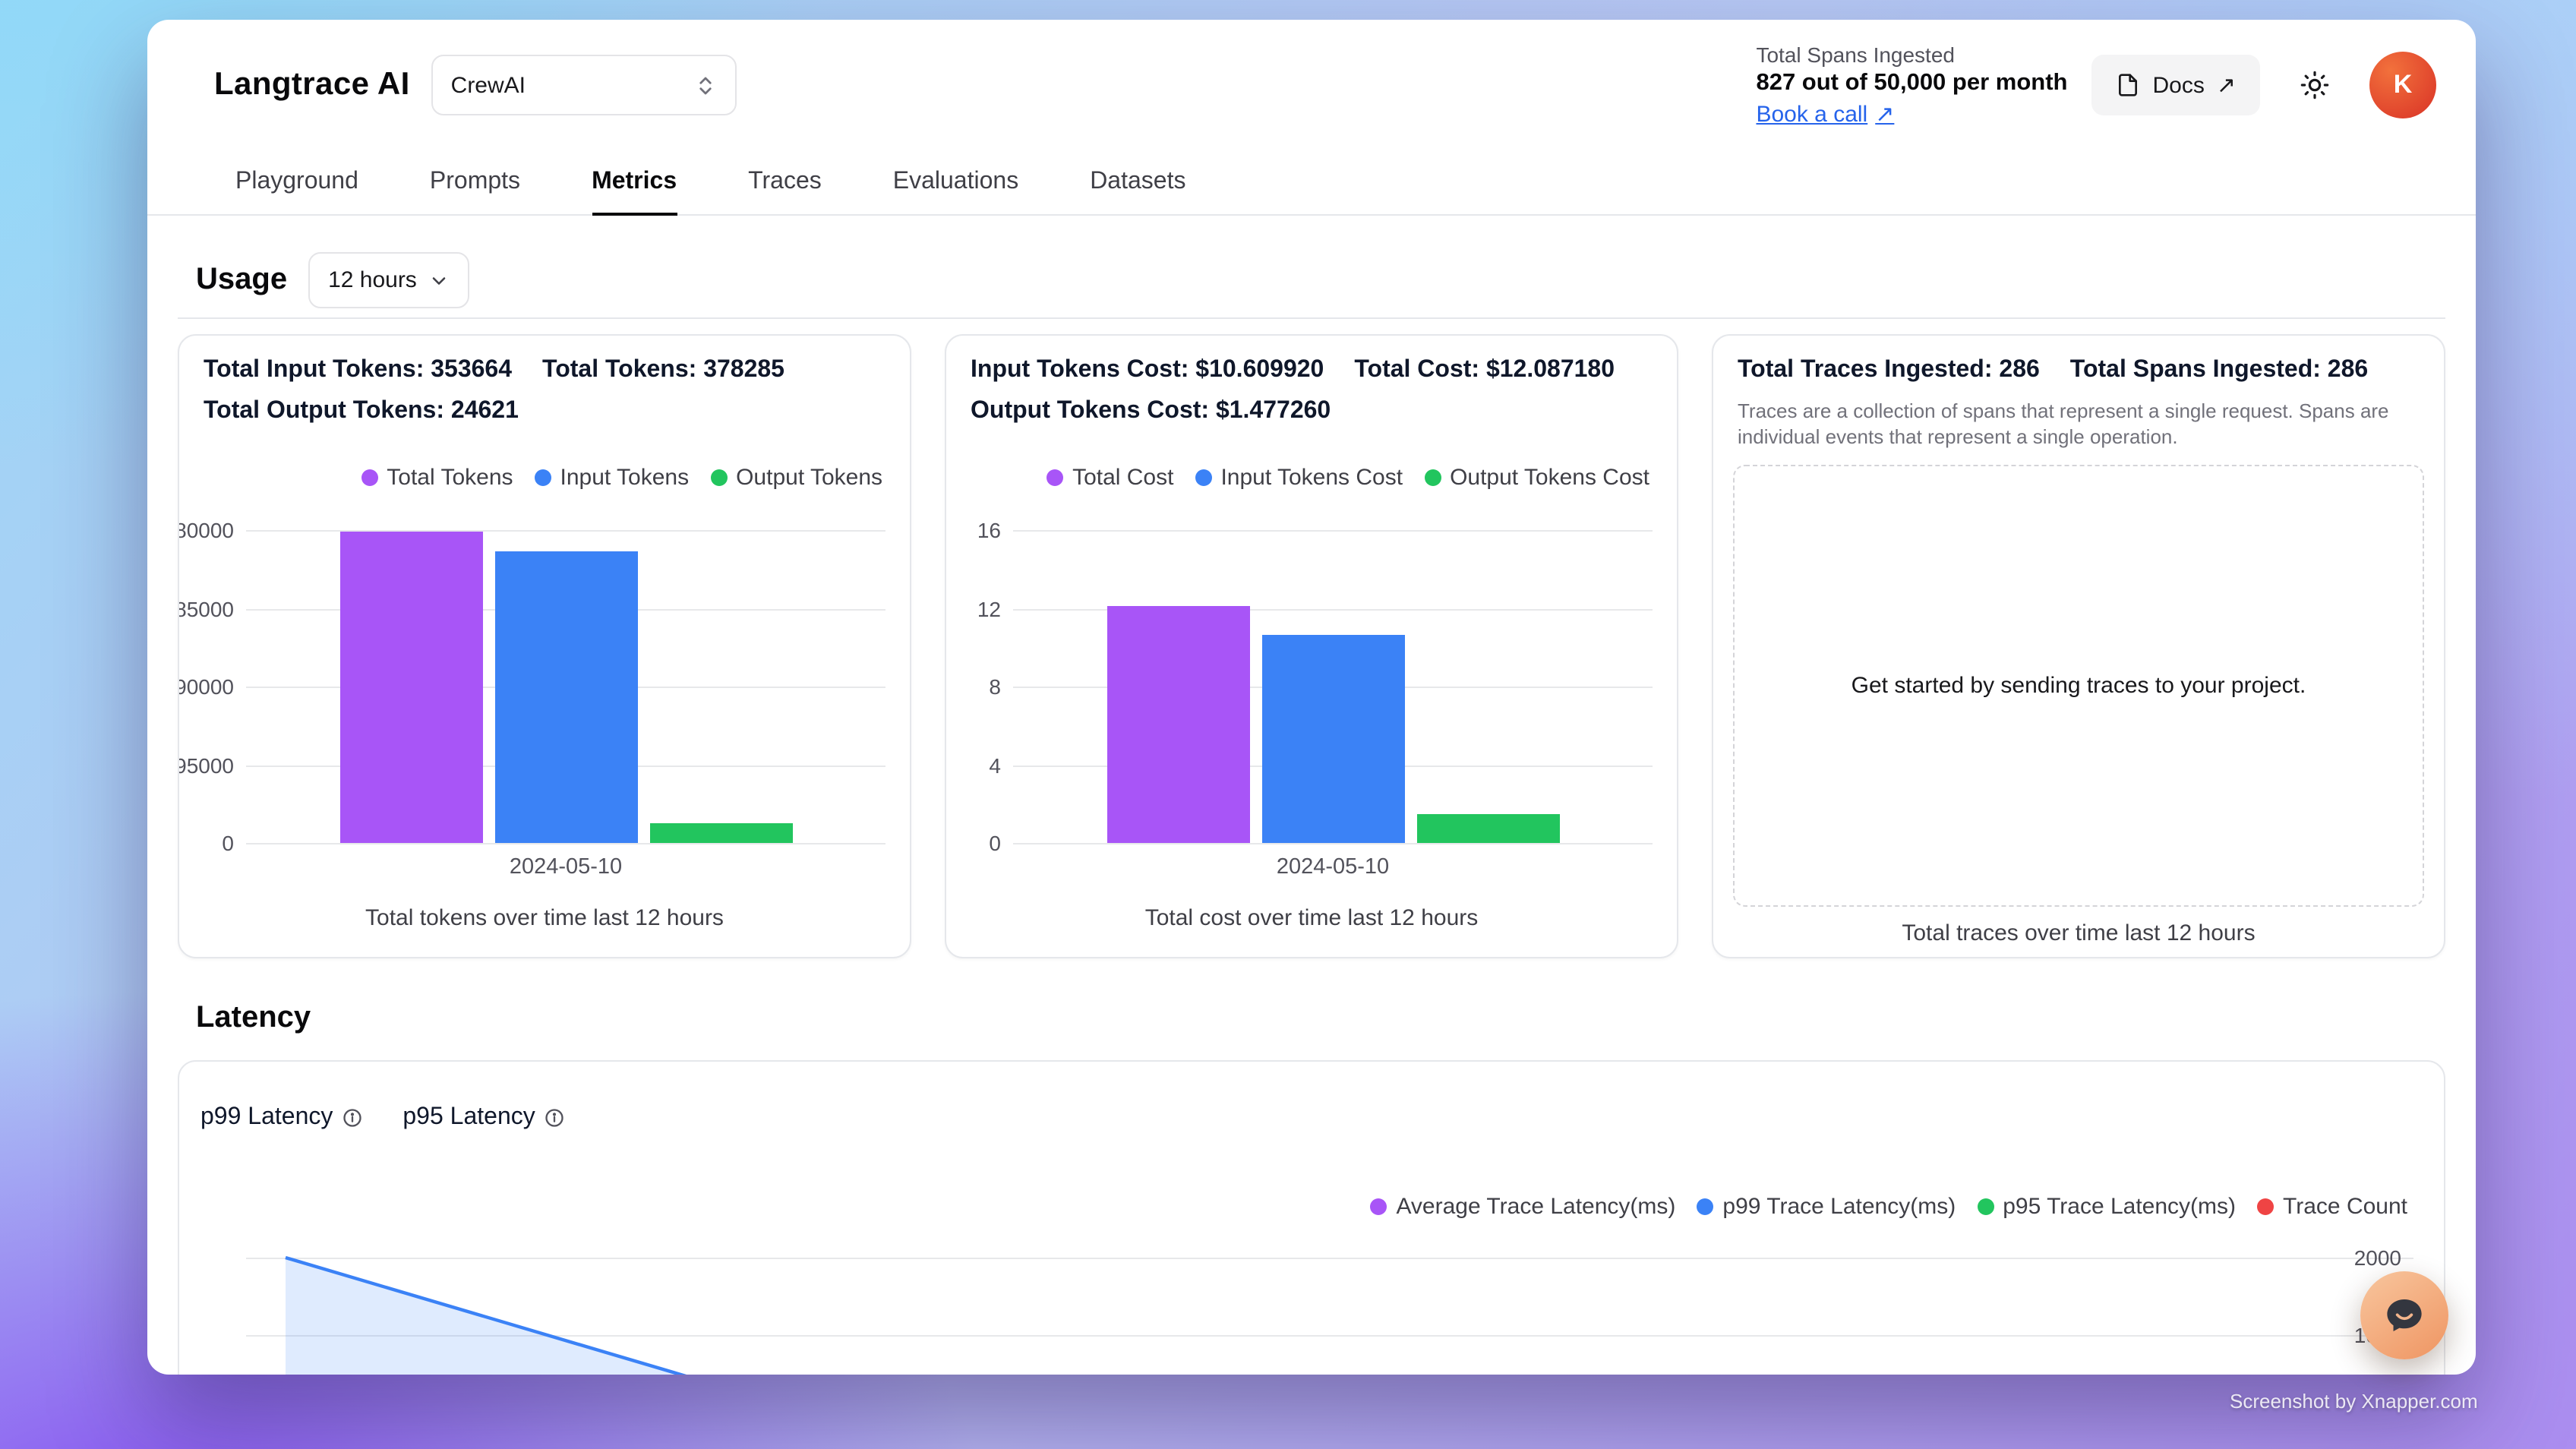  I want to click on legend-label: Output Tokens Cost, so click(1549, 477).